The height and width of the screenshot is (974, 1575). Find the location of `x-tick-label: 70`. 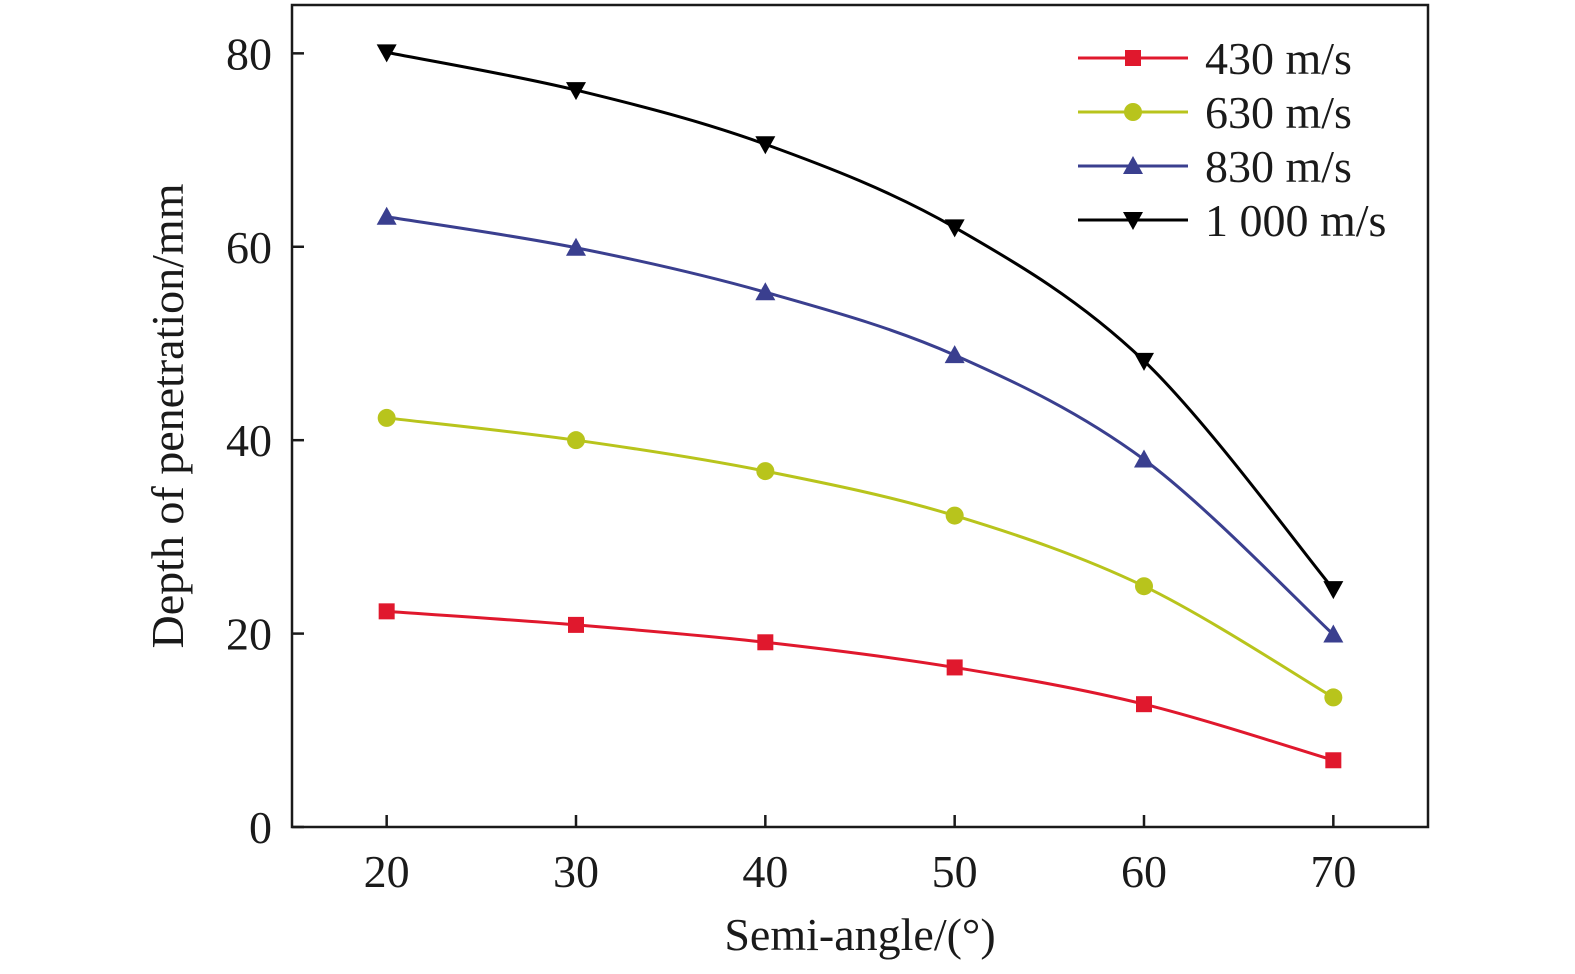

x-tick-label: 70 is located at coordinates (1333, 871).